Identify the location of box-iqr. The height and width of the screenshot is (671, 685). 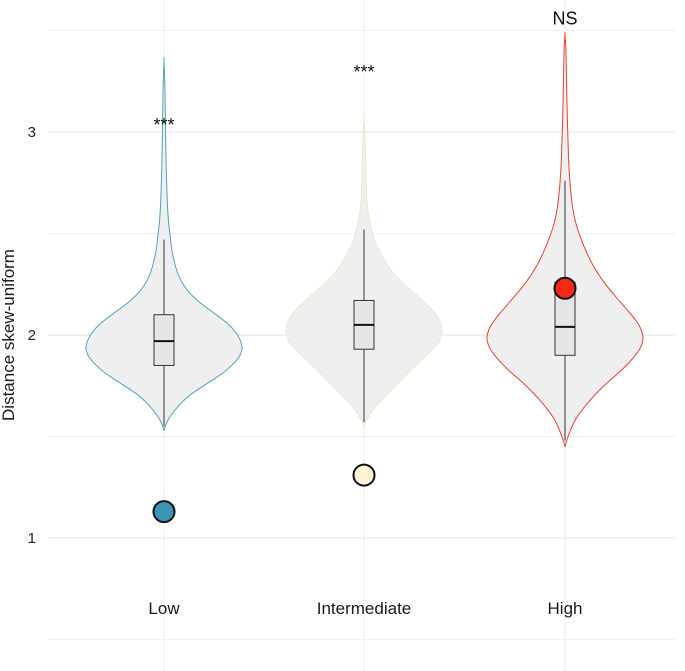
(164, 340).